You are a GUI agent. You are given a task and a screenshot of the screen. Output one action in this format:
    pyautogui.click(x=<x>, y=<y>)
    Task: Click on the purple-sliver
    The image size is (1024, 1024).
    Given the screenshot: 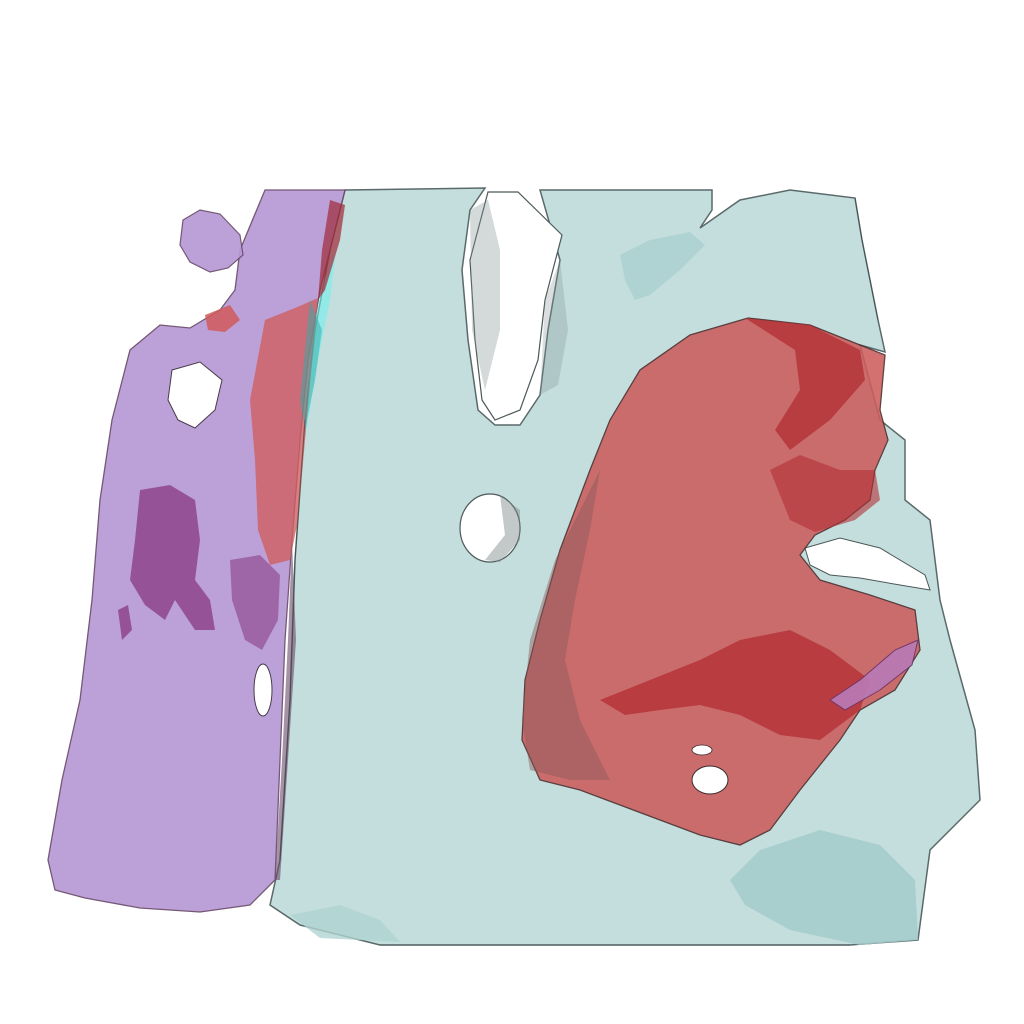 What is the action you would take?
    pyautogui.click(x=874, y=675)
    